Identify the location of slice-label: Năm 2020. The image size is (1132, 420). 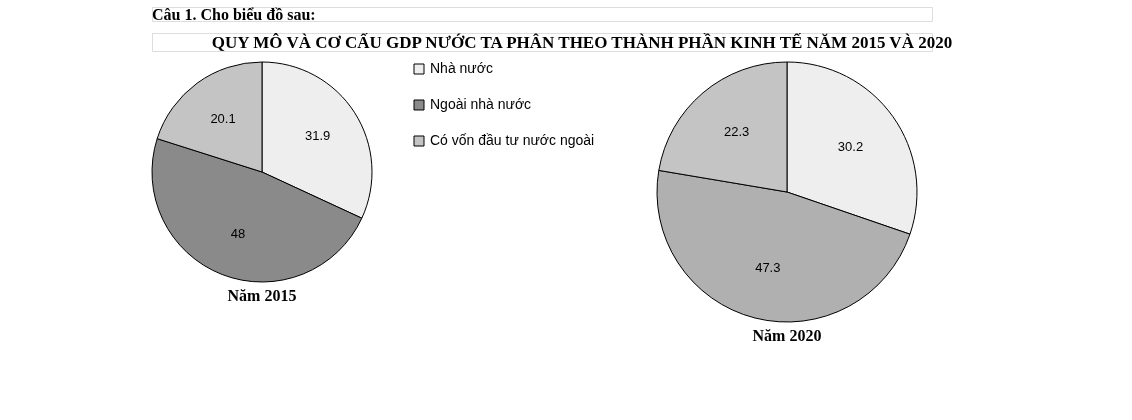
(787, 335).